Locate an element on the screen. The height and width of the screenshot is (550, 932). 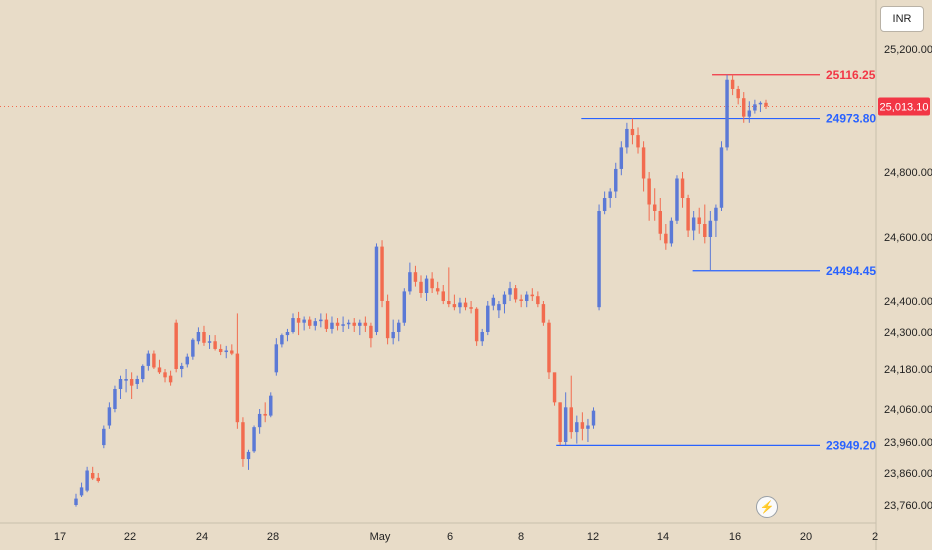
date-tick-label: 24 is located at coordinates (202, 537).